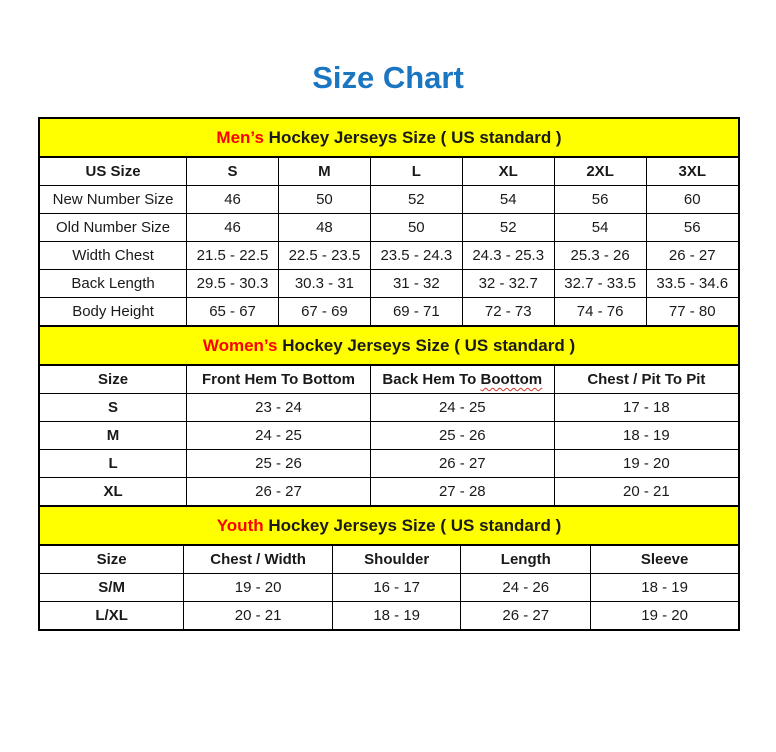 This screenshot has width=776, height=752. I want to click on table-row: New Number Size 46 50 52 54 56 60, so click(389, 199).